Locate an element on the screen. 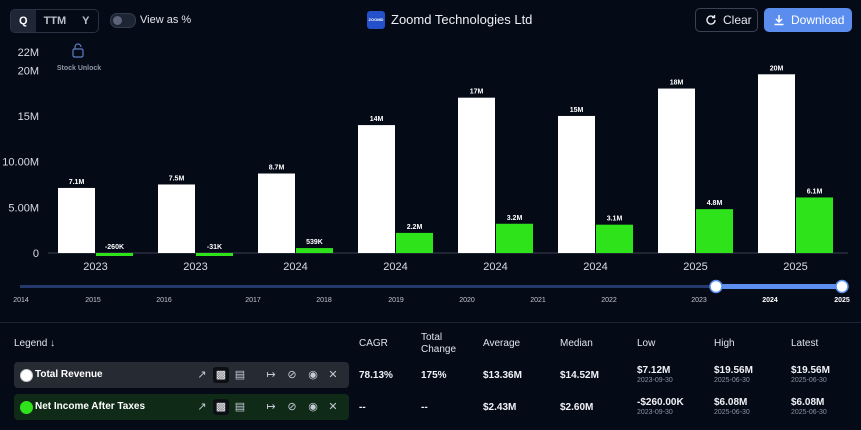  legend-row-total-revenue: Total Revenue ↗ ▩ ▤ ↦ ⊘ ◉ ✕ is located at coordinates (181, 375).